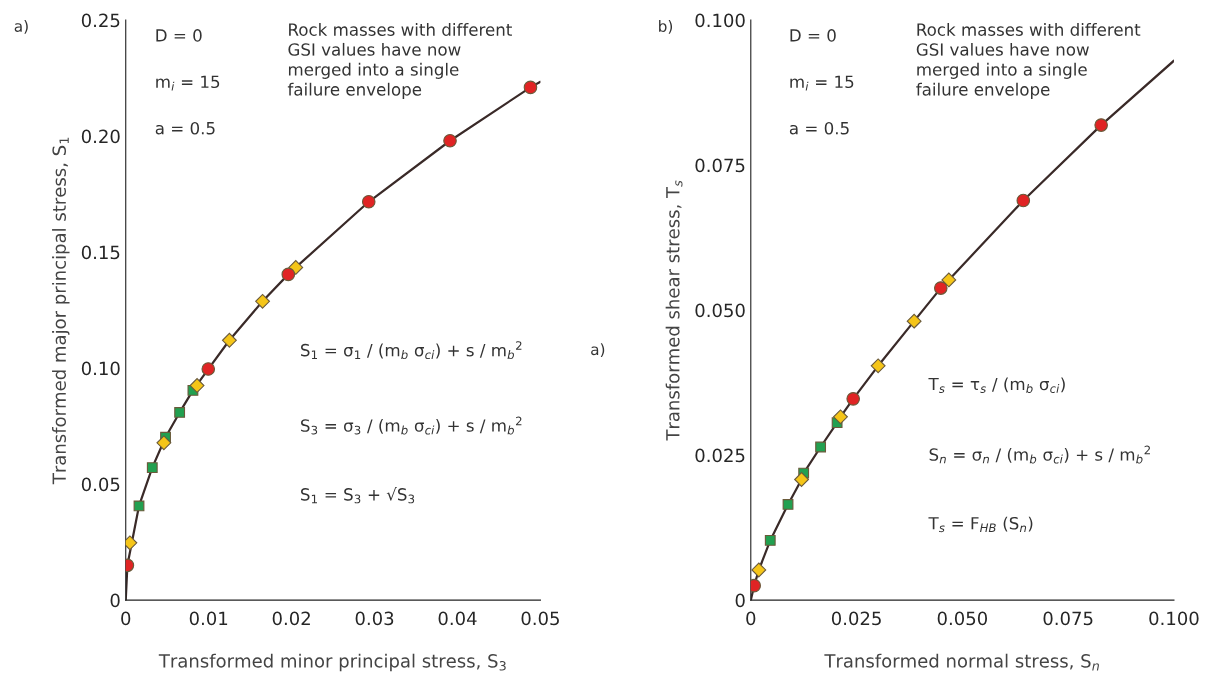 This screenshot has height=693, width=1209. Describe the element at coordinates (856, 618) in the screenshot. I see `x-tick-label: 0.025` at that location.